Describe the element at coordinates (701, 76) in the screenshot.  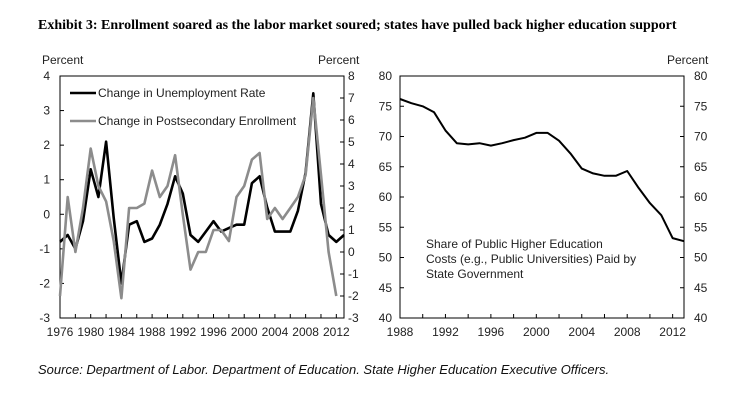
I see `right-tick-label: 80` at that location.